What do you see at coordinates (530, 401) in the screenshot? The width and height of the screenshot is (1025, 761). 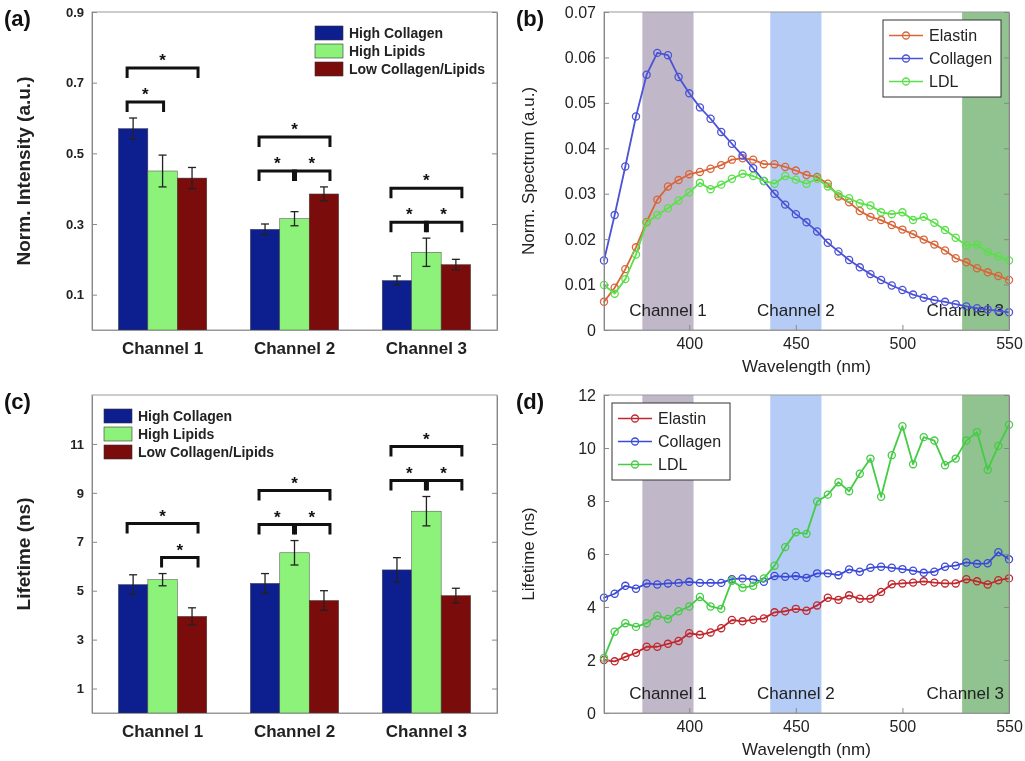 I see `chart-title: (d)` at bounding box center [530, 401].